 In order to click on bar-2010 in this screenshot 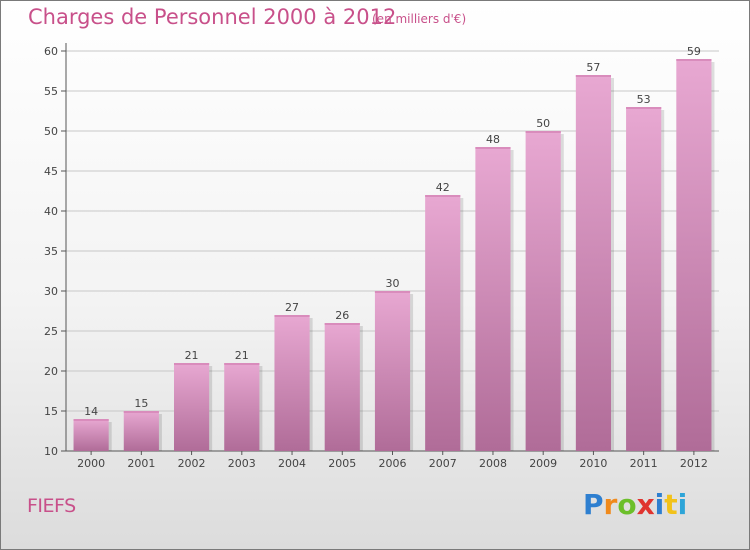, I will do `click(593, 263)`.